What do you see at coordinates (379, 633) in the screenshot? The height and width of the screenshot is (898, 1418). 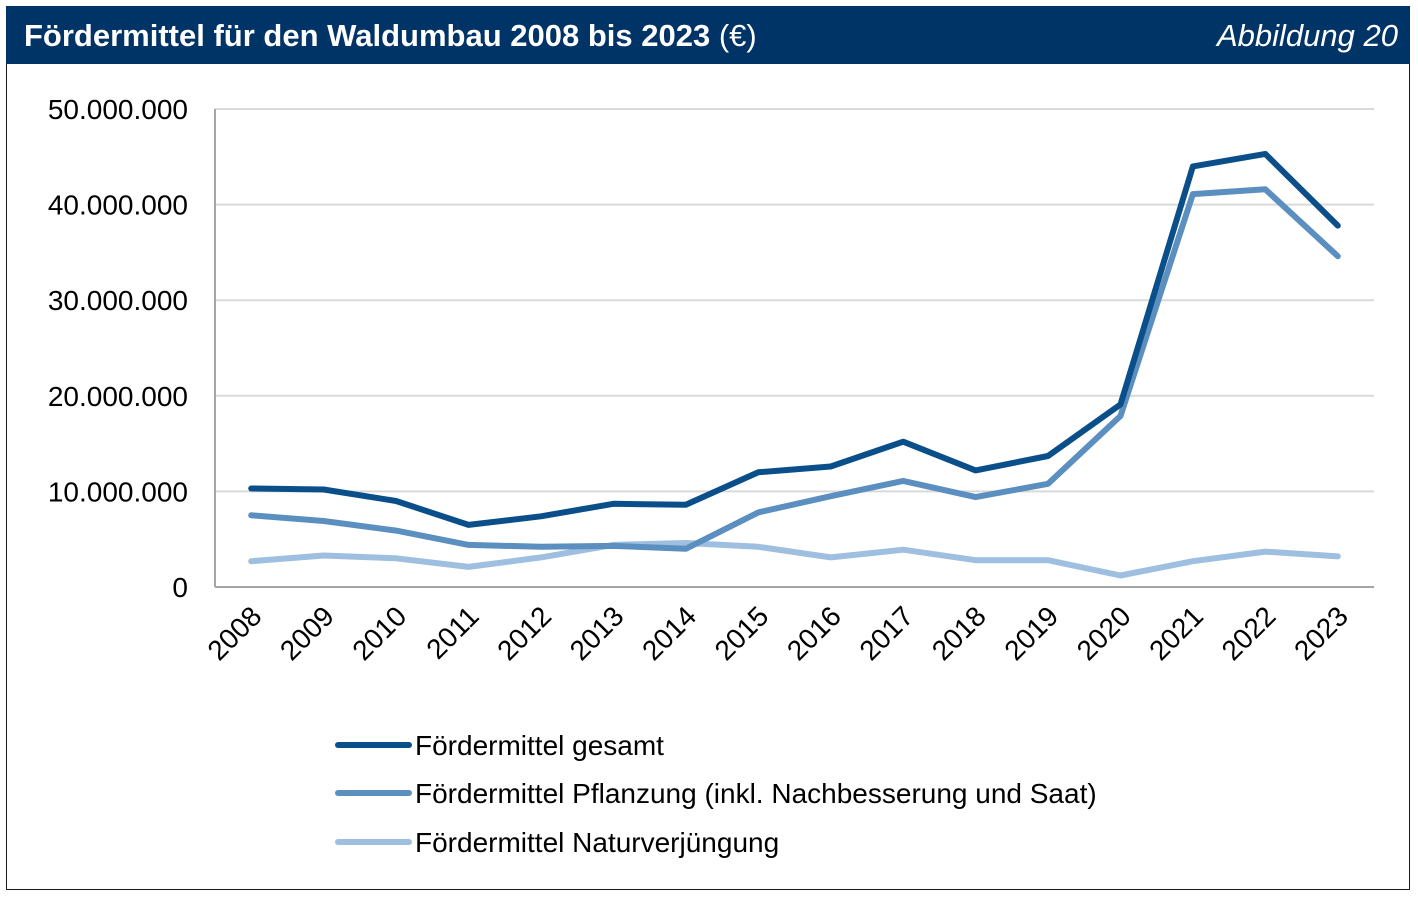 I see `x-tick-label: 2010` at bounding box center [379, 633].